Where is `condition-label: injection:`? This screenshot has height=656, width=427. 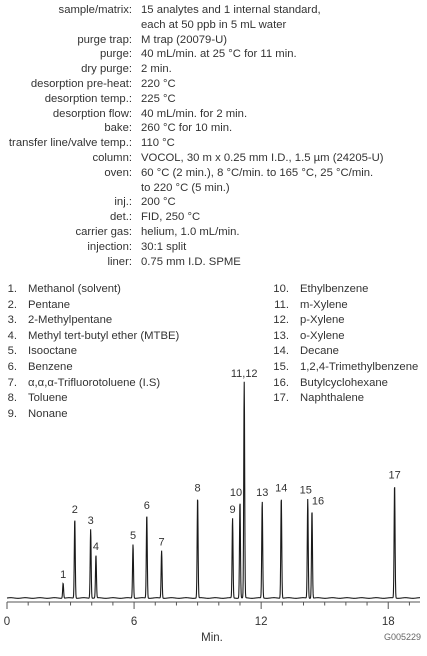 condition-label: injection: is located at coordinates (109, 246).